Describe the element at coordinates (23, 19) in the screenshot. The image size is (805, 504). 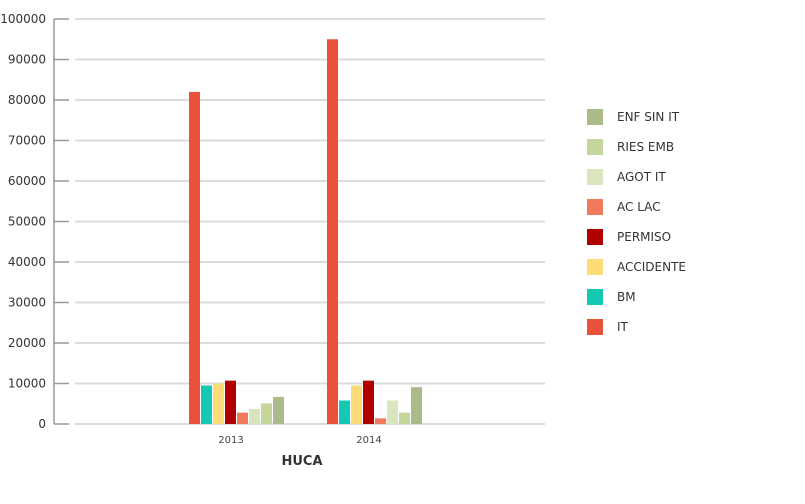
I see `y-tick-label: 100000` at that location.